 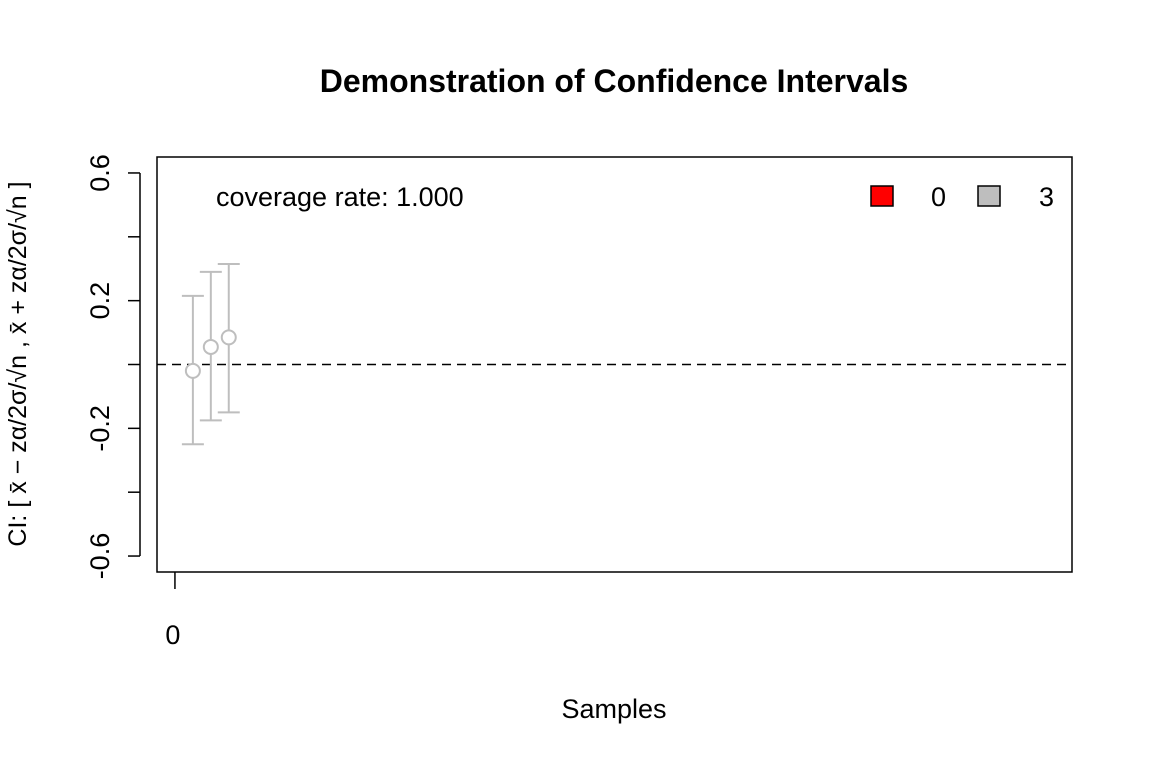 I want to click on chart-title: Demonstration of Confidence Intervals, so click(x=614, y=81).